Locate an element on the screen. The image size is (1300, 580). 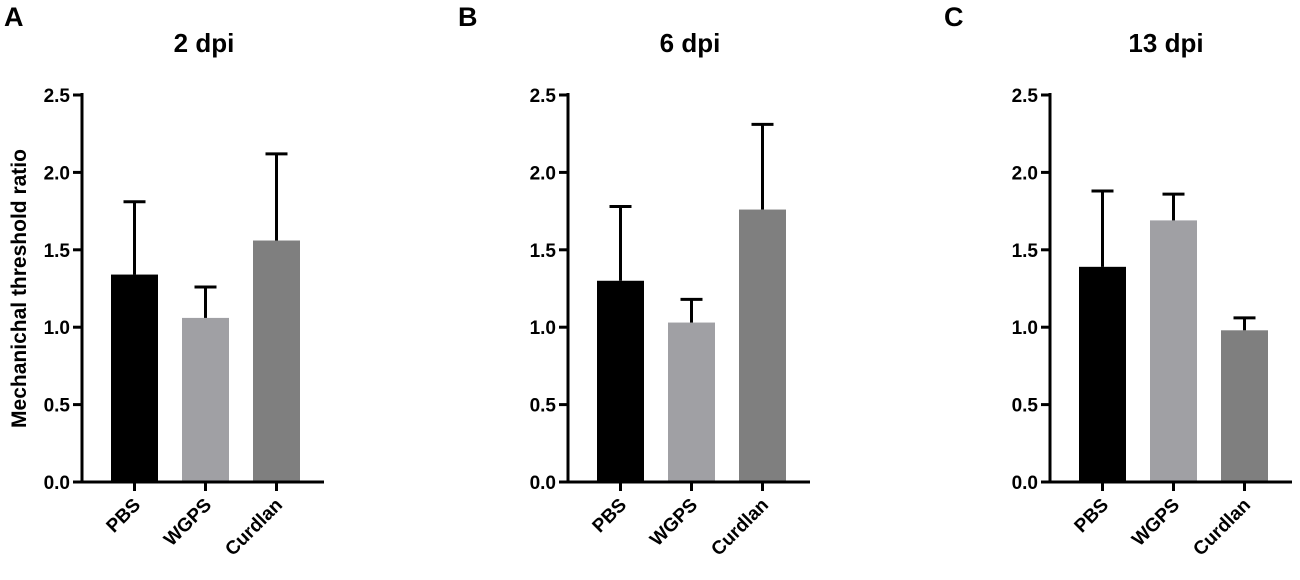
chart-title: 13 dpi is located at coordinates (1165, 43).